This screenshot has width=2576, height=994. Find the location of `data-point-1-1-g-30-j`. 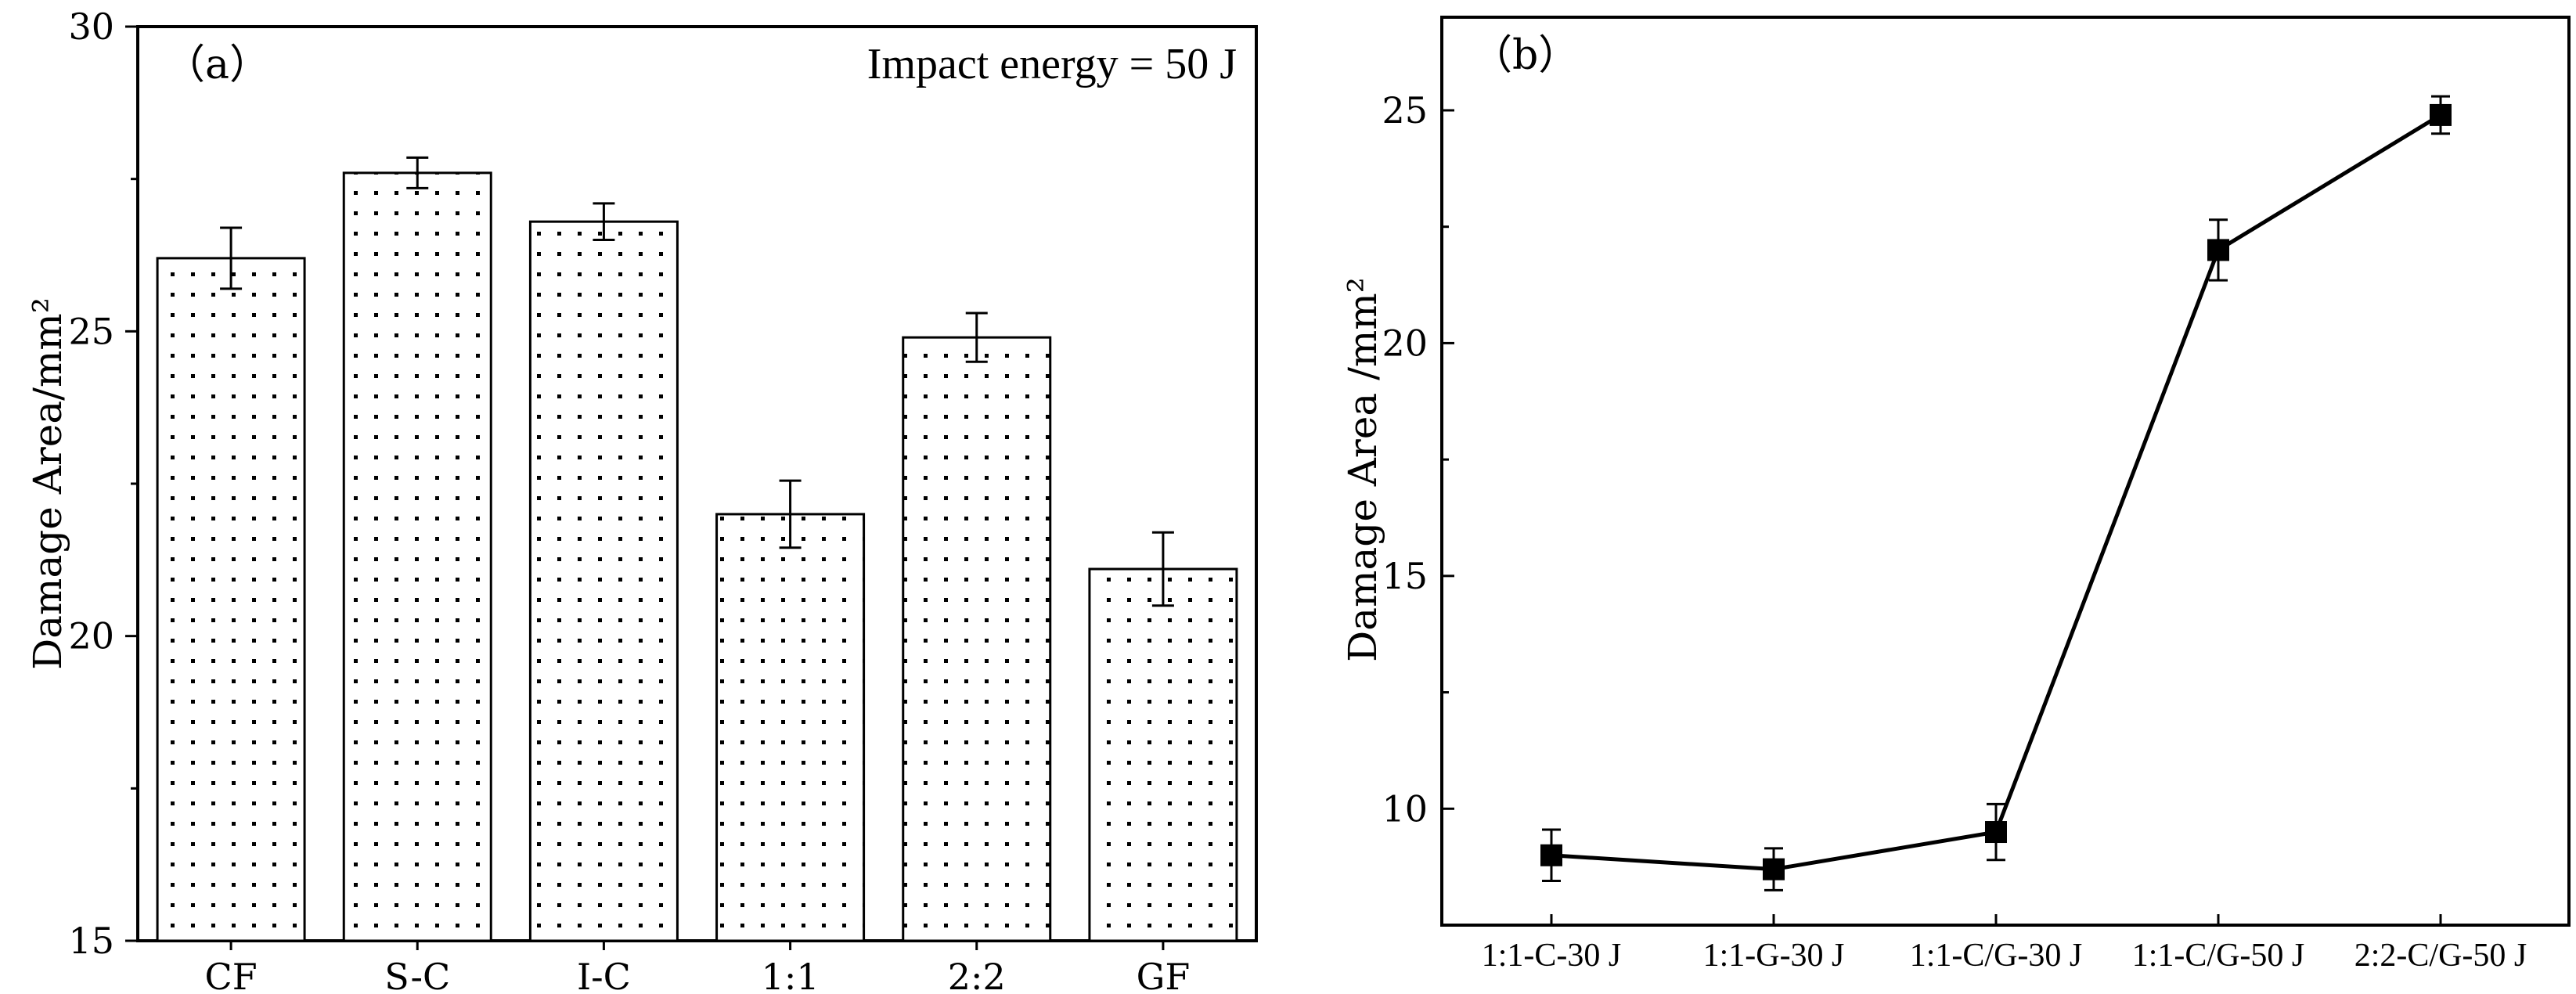

data-point-1-1-g-30-j is located at coordinates (1774, 870).